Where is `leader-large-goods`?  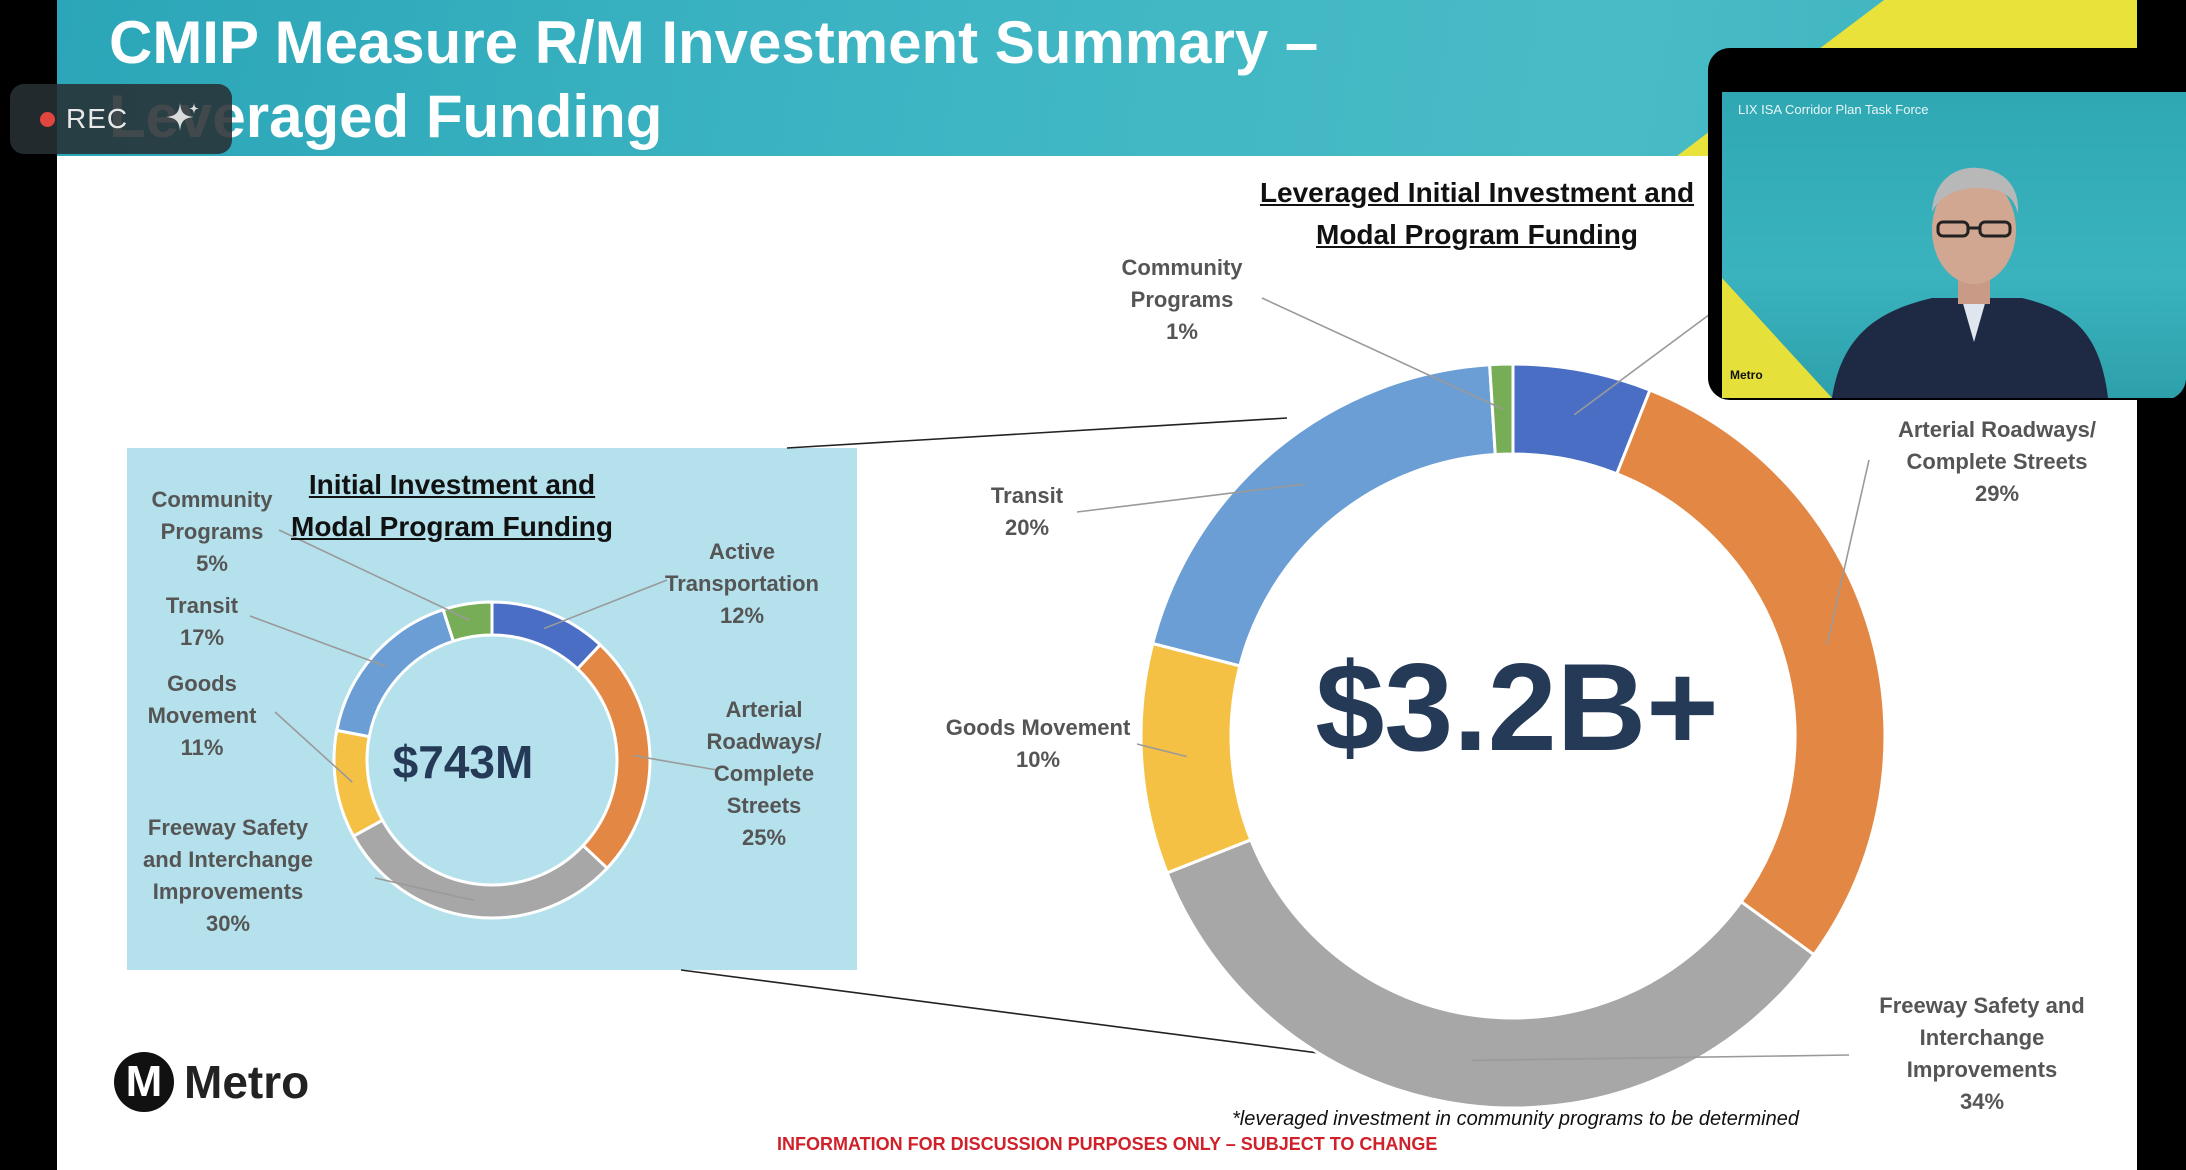 leader-large-goods is located at coordinates (1161, 750).